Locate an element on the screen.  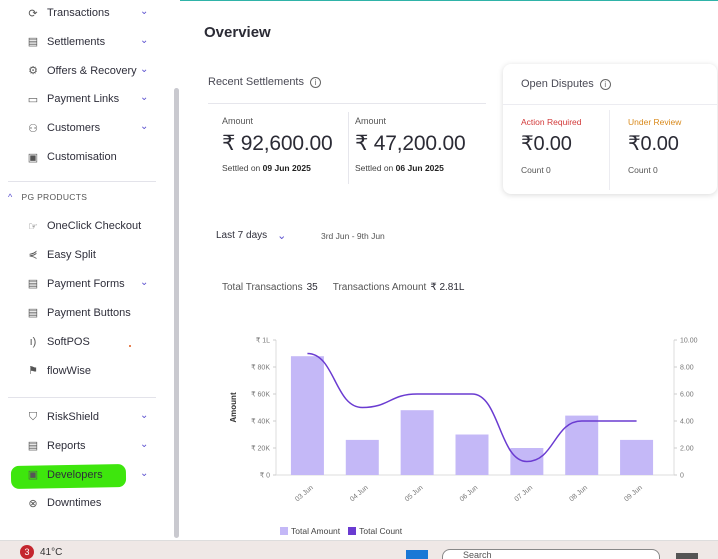
card-divider is located at coordinates (610, 104).